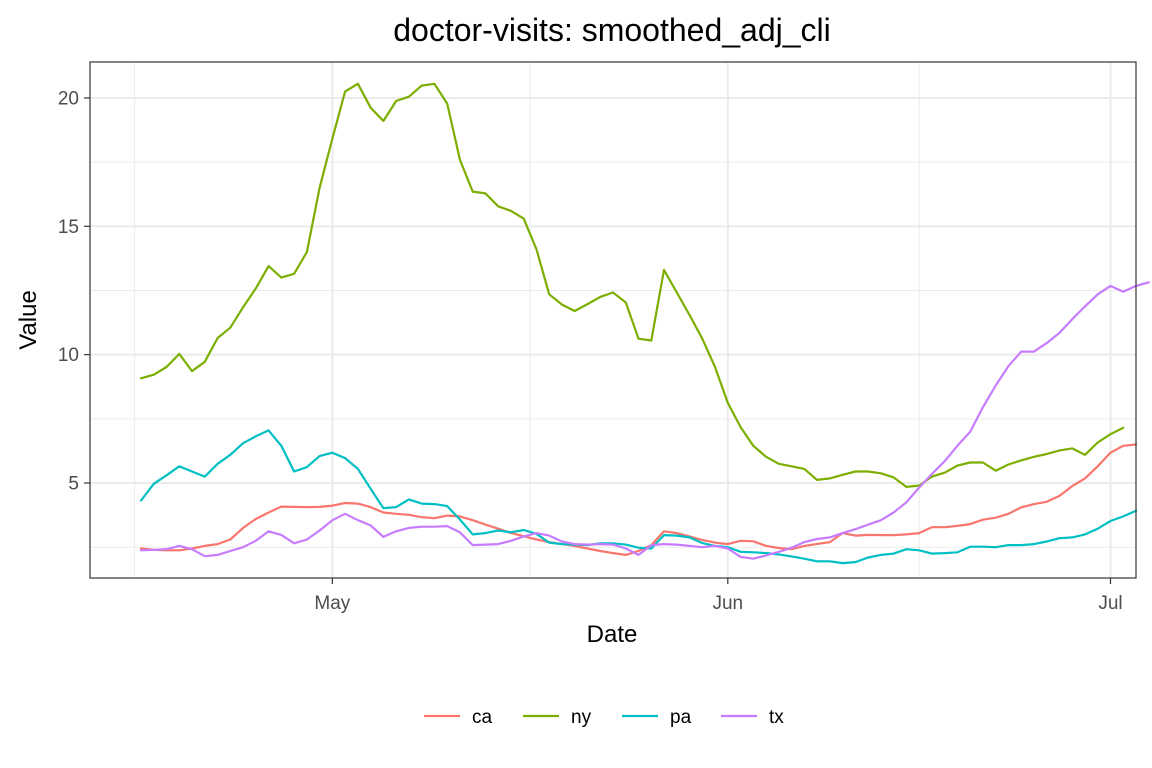  Describe the element at coordinates (727, 603) in the screenshot. I see `x-tick-label: Jun` at that location.